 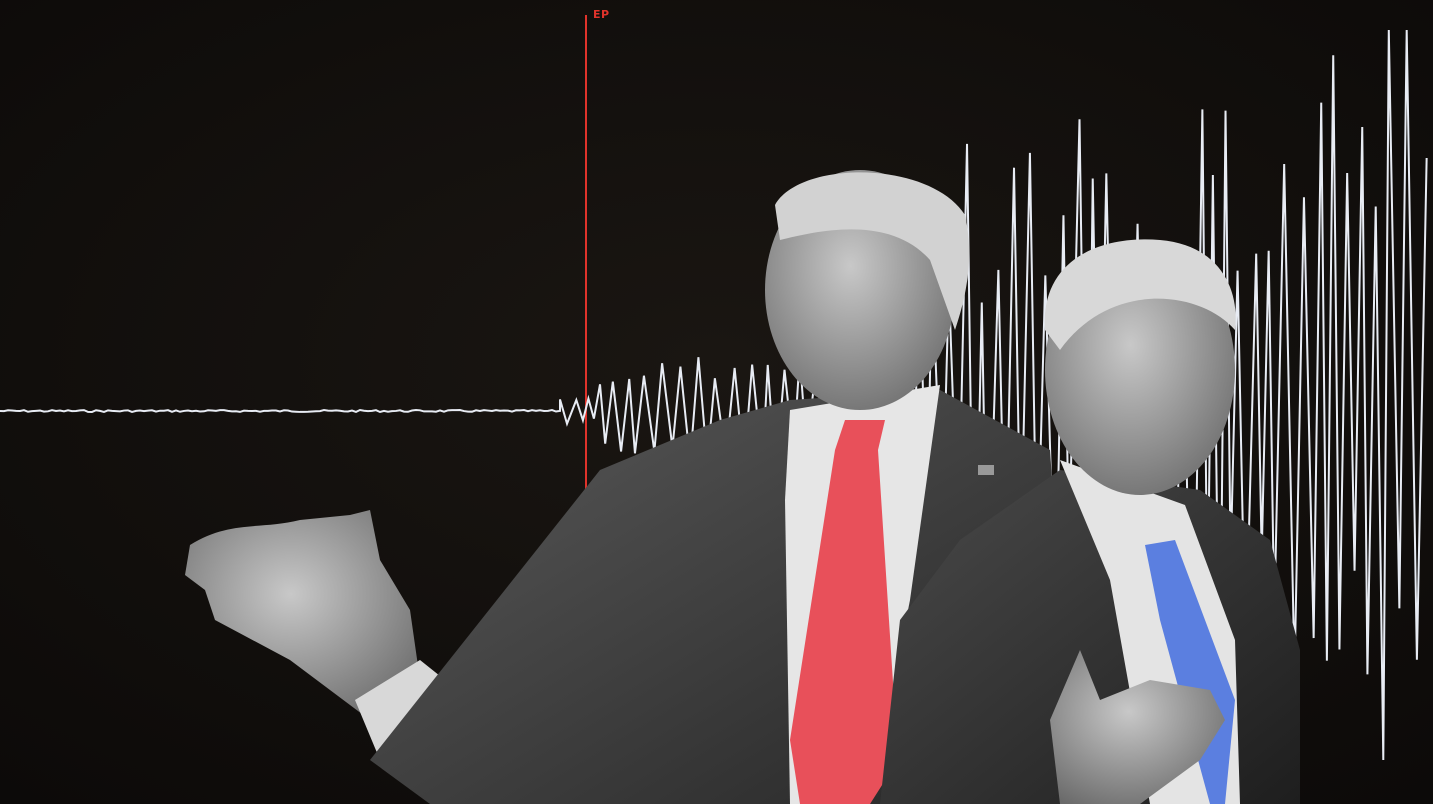 I want to click on right-hair, so click(x=1140, y=294).